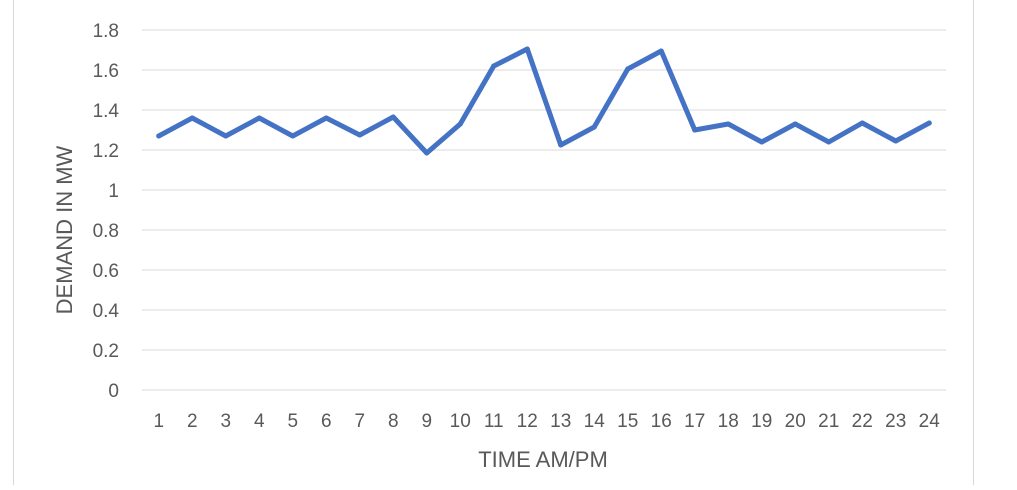  I want to click on chart-frame-right-border, so click(973, 242).